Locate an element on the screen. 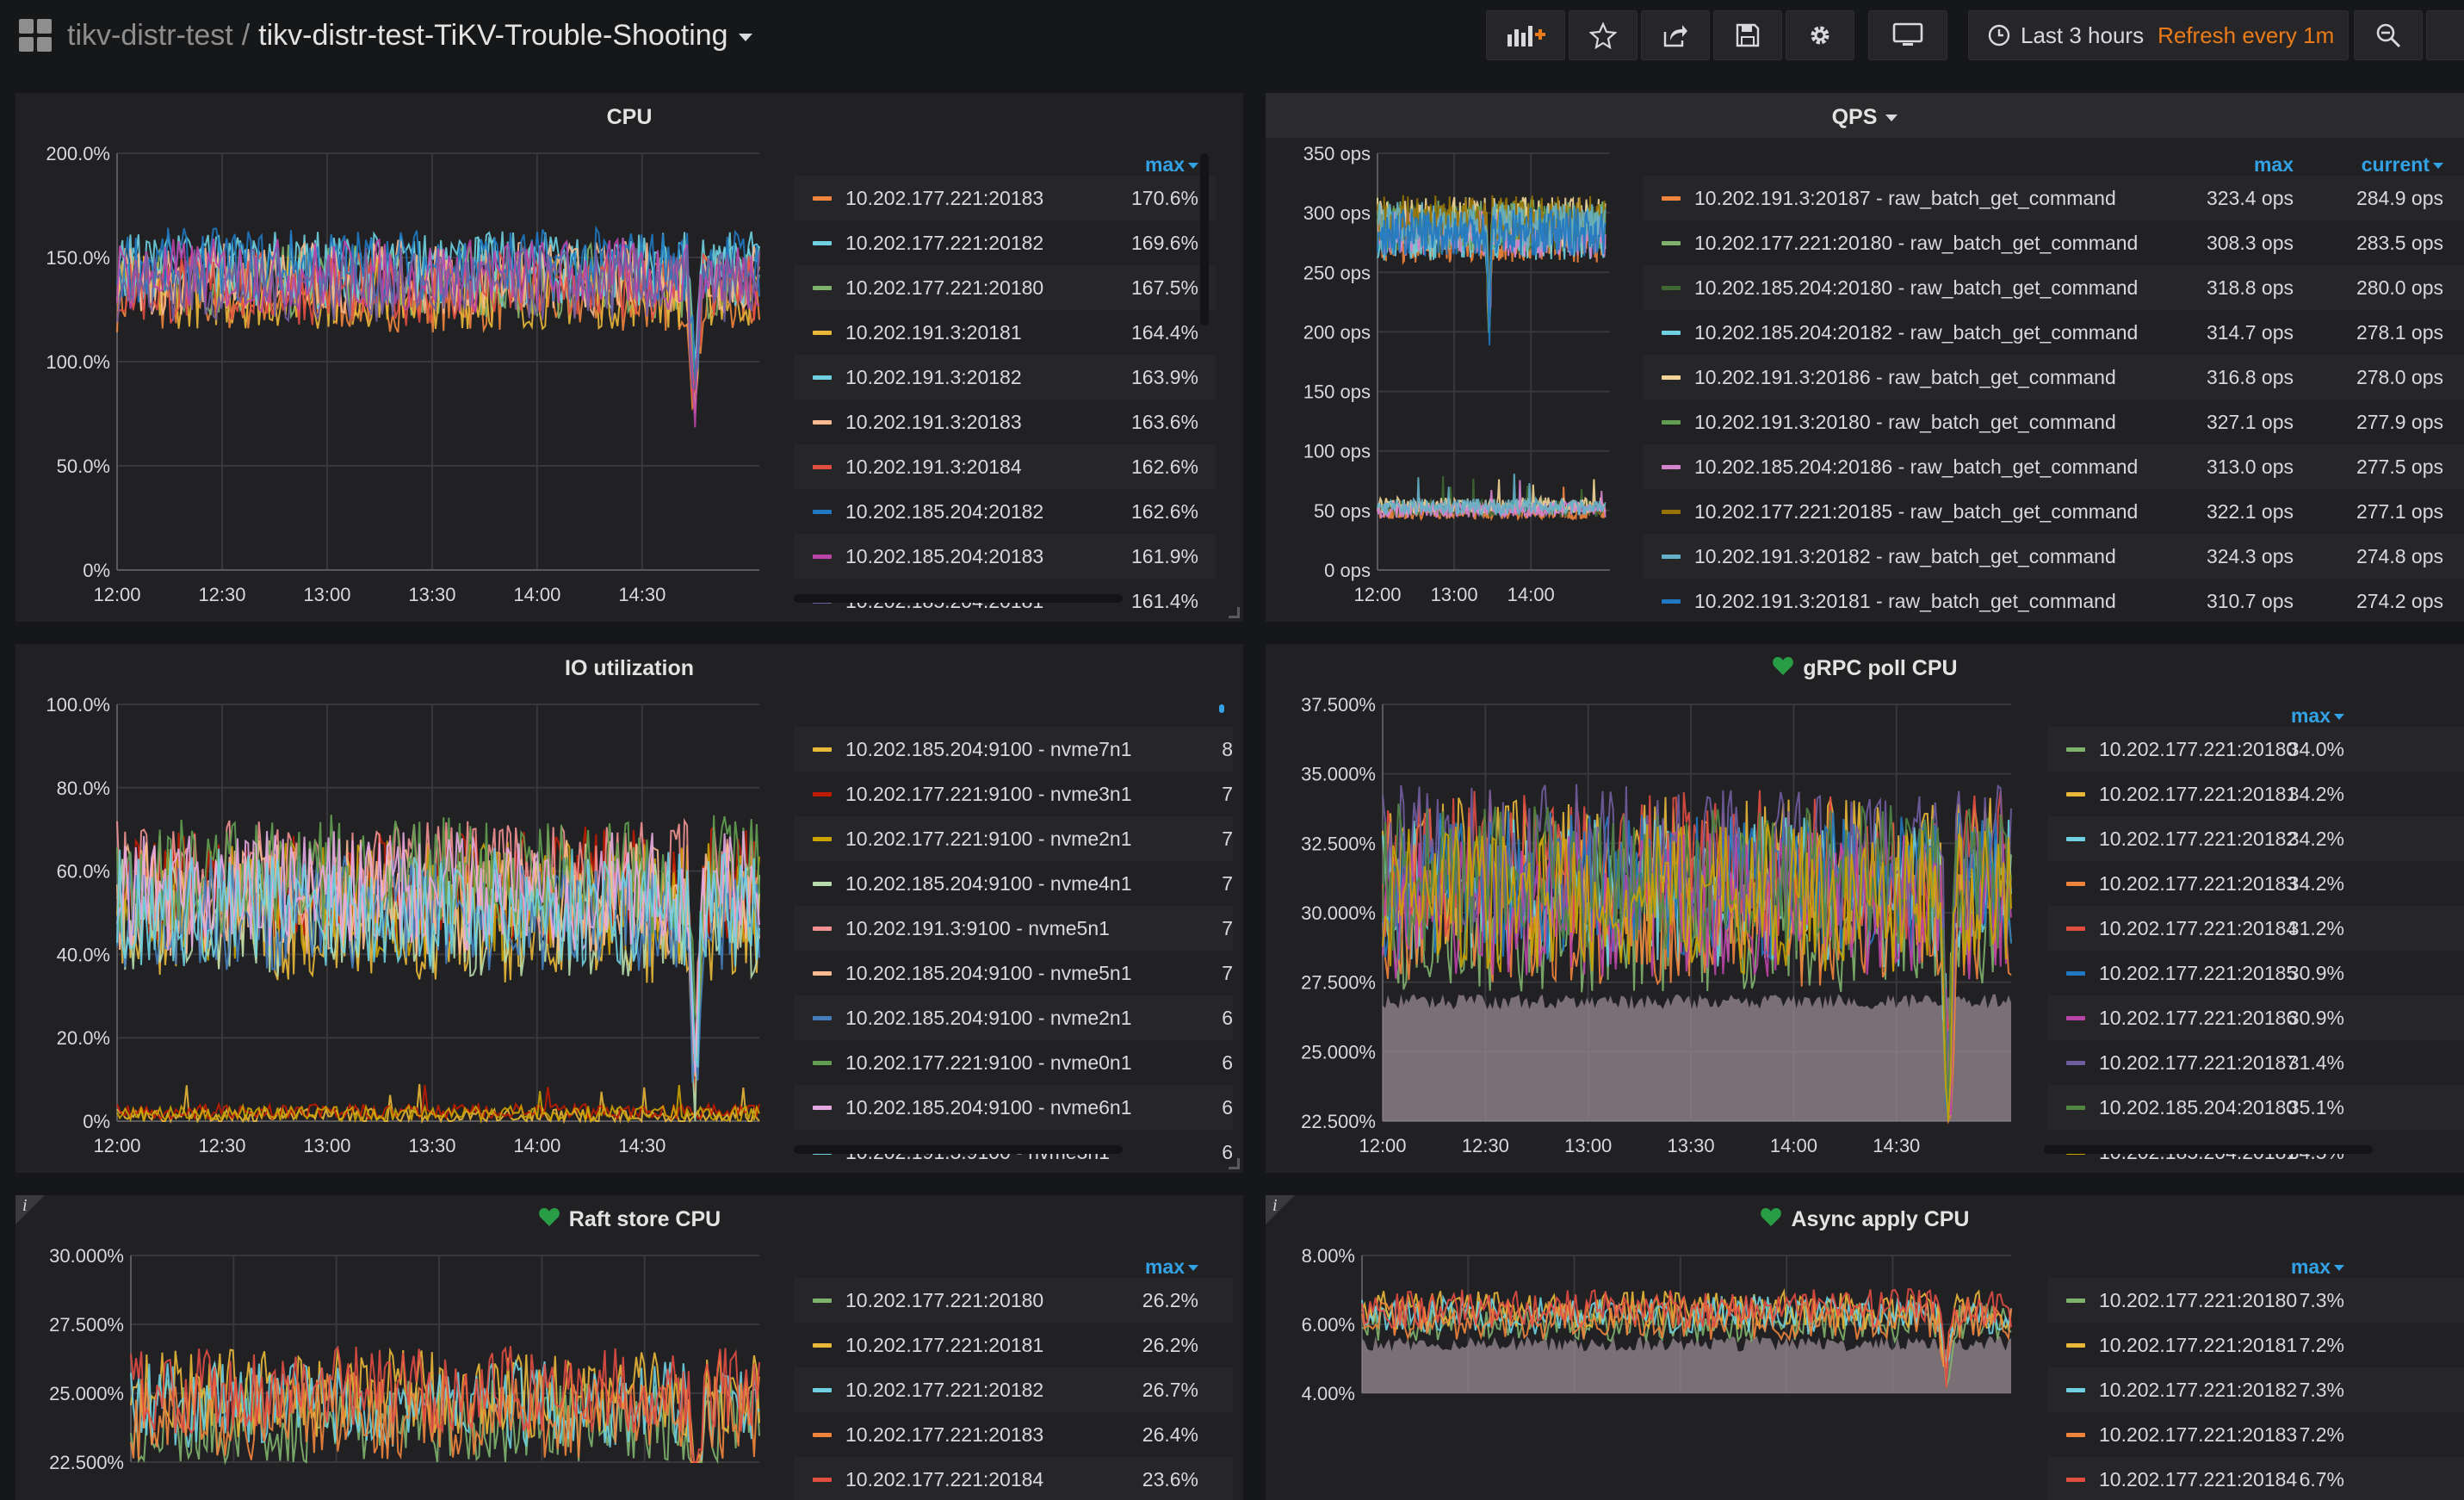  legend-item: 10.202.191.3:9100 - nvme5n1 7 is located at coordinates (1013, 928).